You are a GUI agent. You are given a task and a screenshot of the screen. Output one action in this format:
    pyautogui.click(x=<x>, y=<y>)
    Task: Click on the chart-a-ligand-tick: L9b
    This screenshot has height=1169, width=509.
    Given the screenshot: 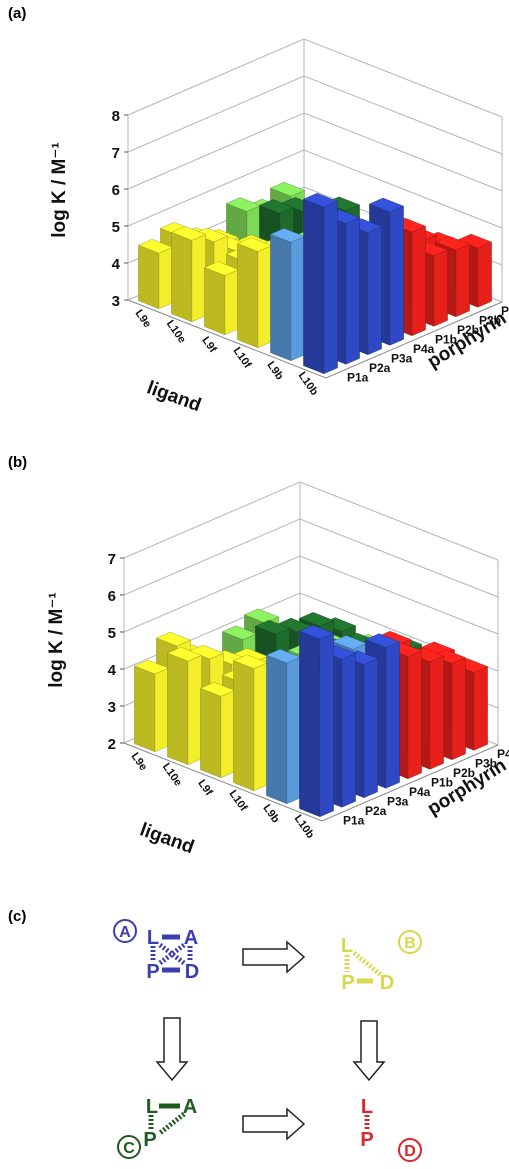 What is the action you would take?
    pyautogui.click(x=274, y=370)
    